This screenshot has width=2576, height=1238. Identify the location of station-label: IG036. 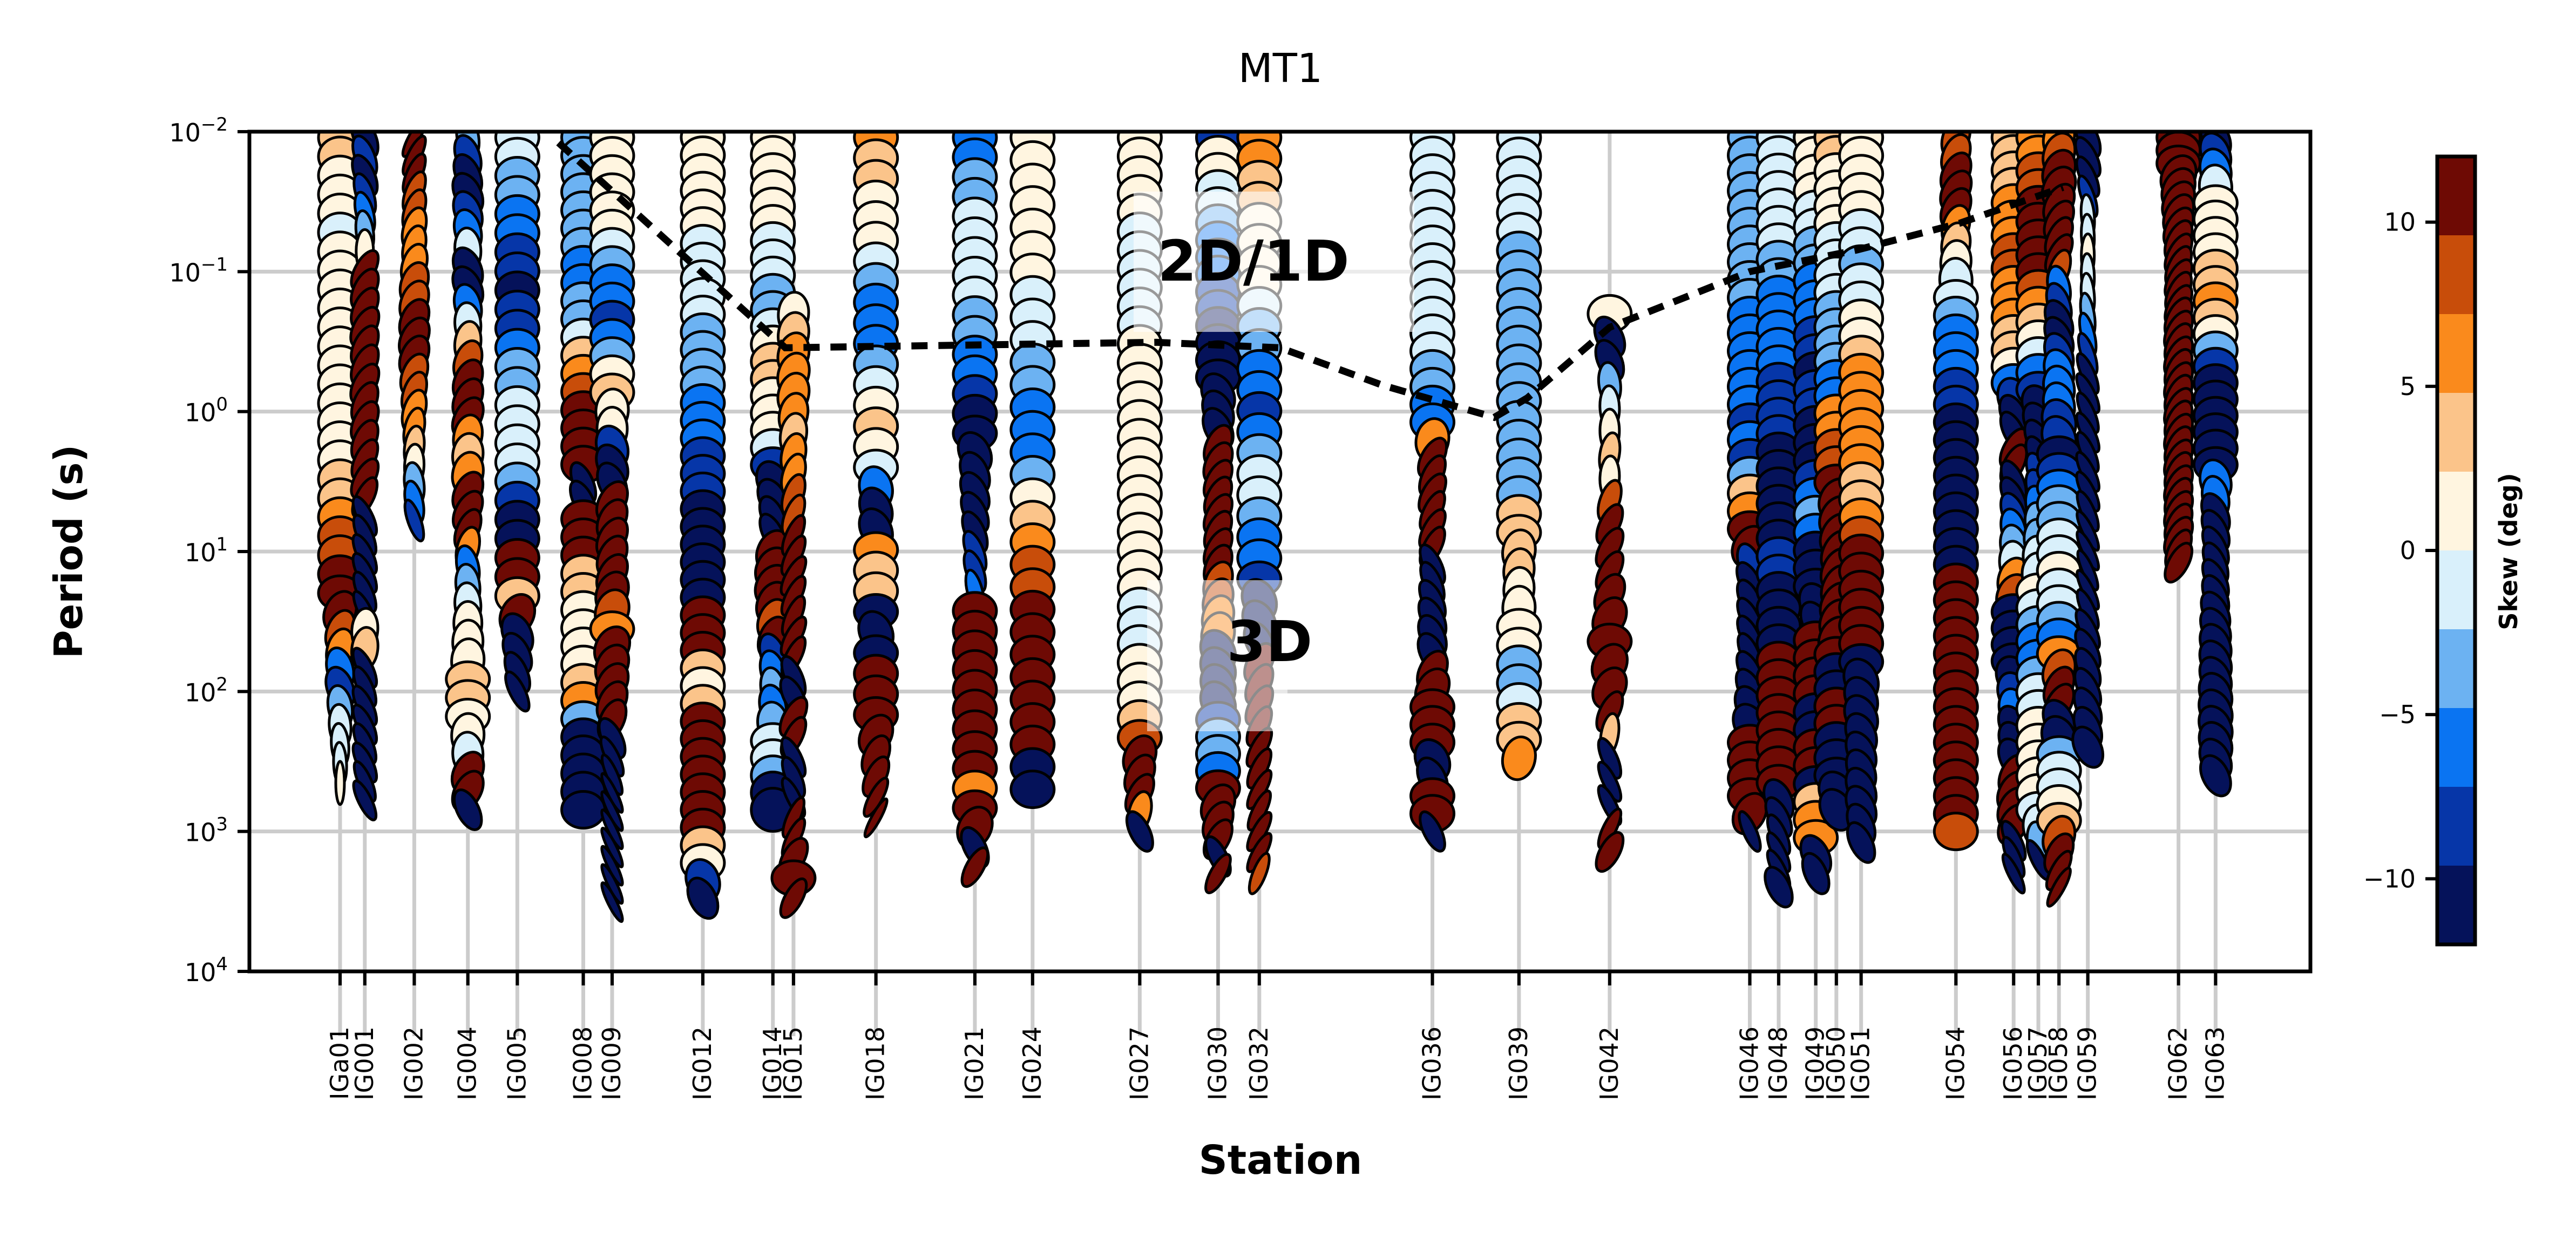
(1432, 1063).